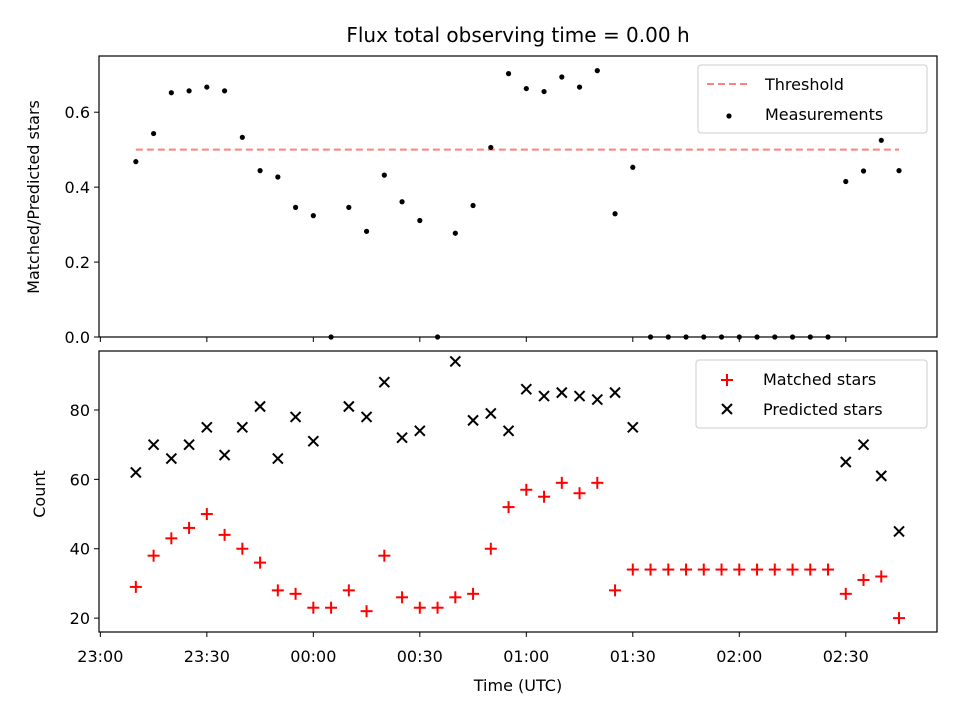 This screenshot has width=960, height=720. Describe the element at coordinates (727, 409) in the screenshot. I see `legend-predicted-swatch` at that location.